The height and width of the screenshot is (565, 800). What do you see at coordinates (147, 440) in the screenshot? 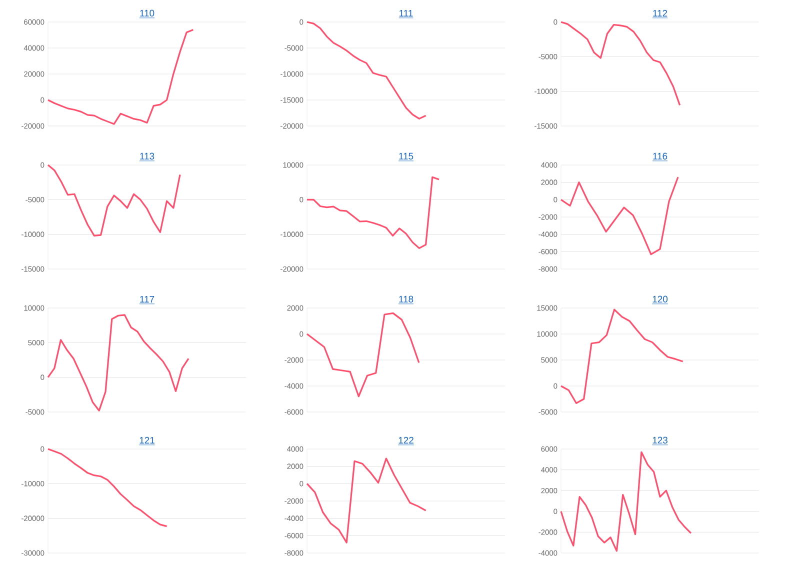
I see `chart-title: 121` at bounding box center [147, 440].